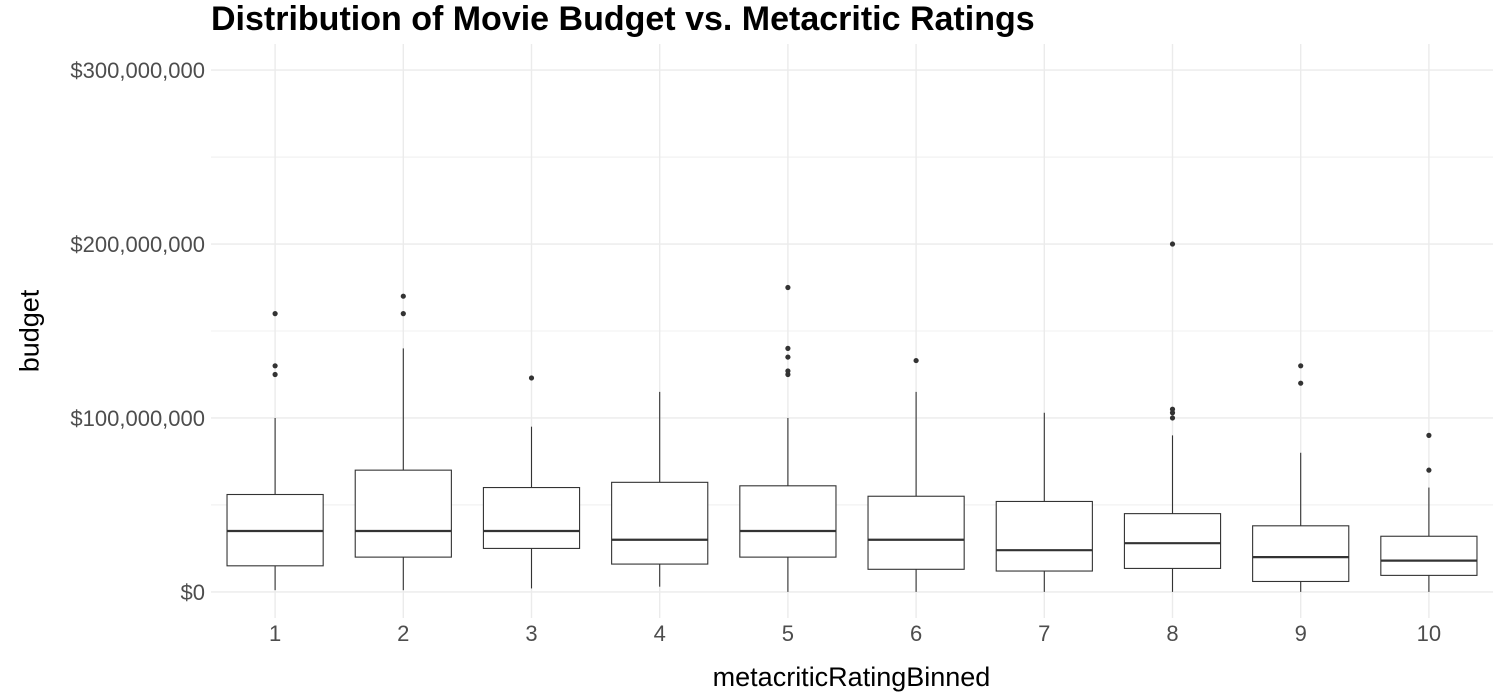  I want to click on x-tick-label: 5, so click(788, 633).